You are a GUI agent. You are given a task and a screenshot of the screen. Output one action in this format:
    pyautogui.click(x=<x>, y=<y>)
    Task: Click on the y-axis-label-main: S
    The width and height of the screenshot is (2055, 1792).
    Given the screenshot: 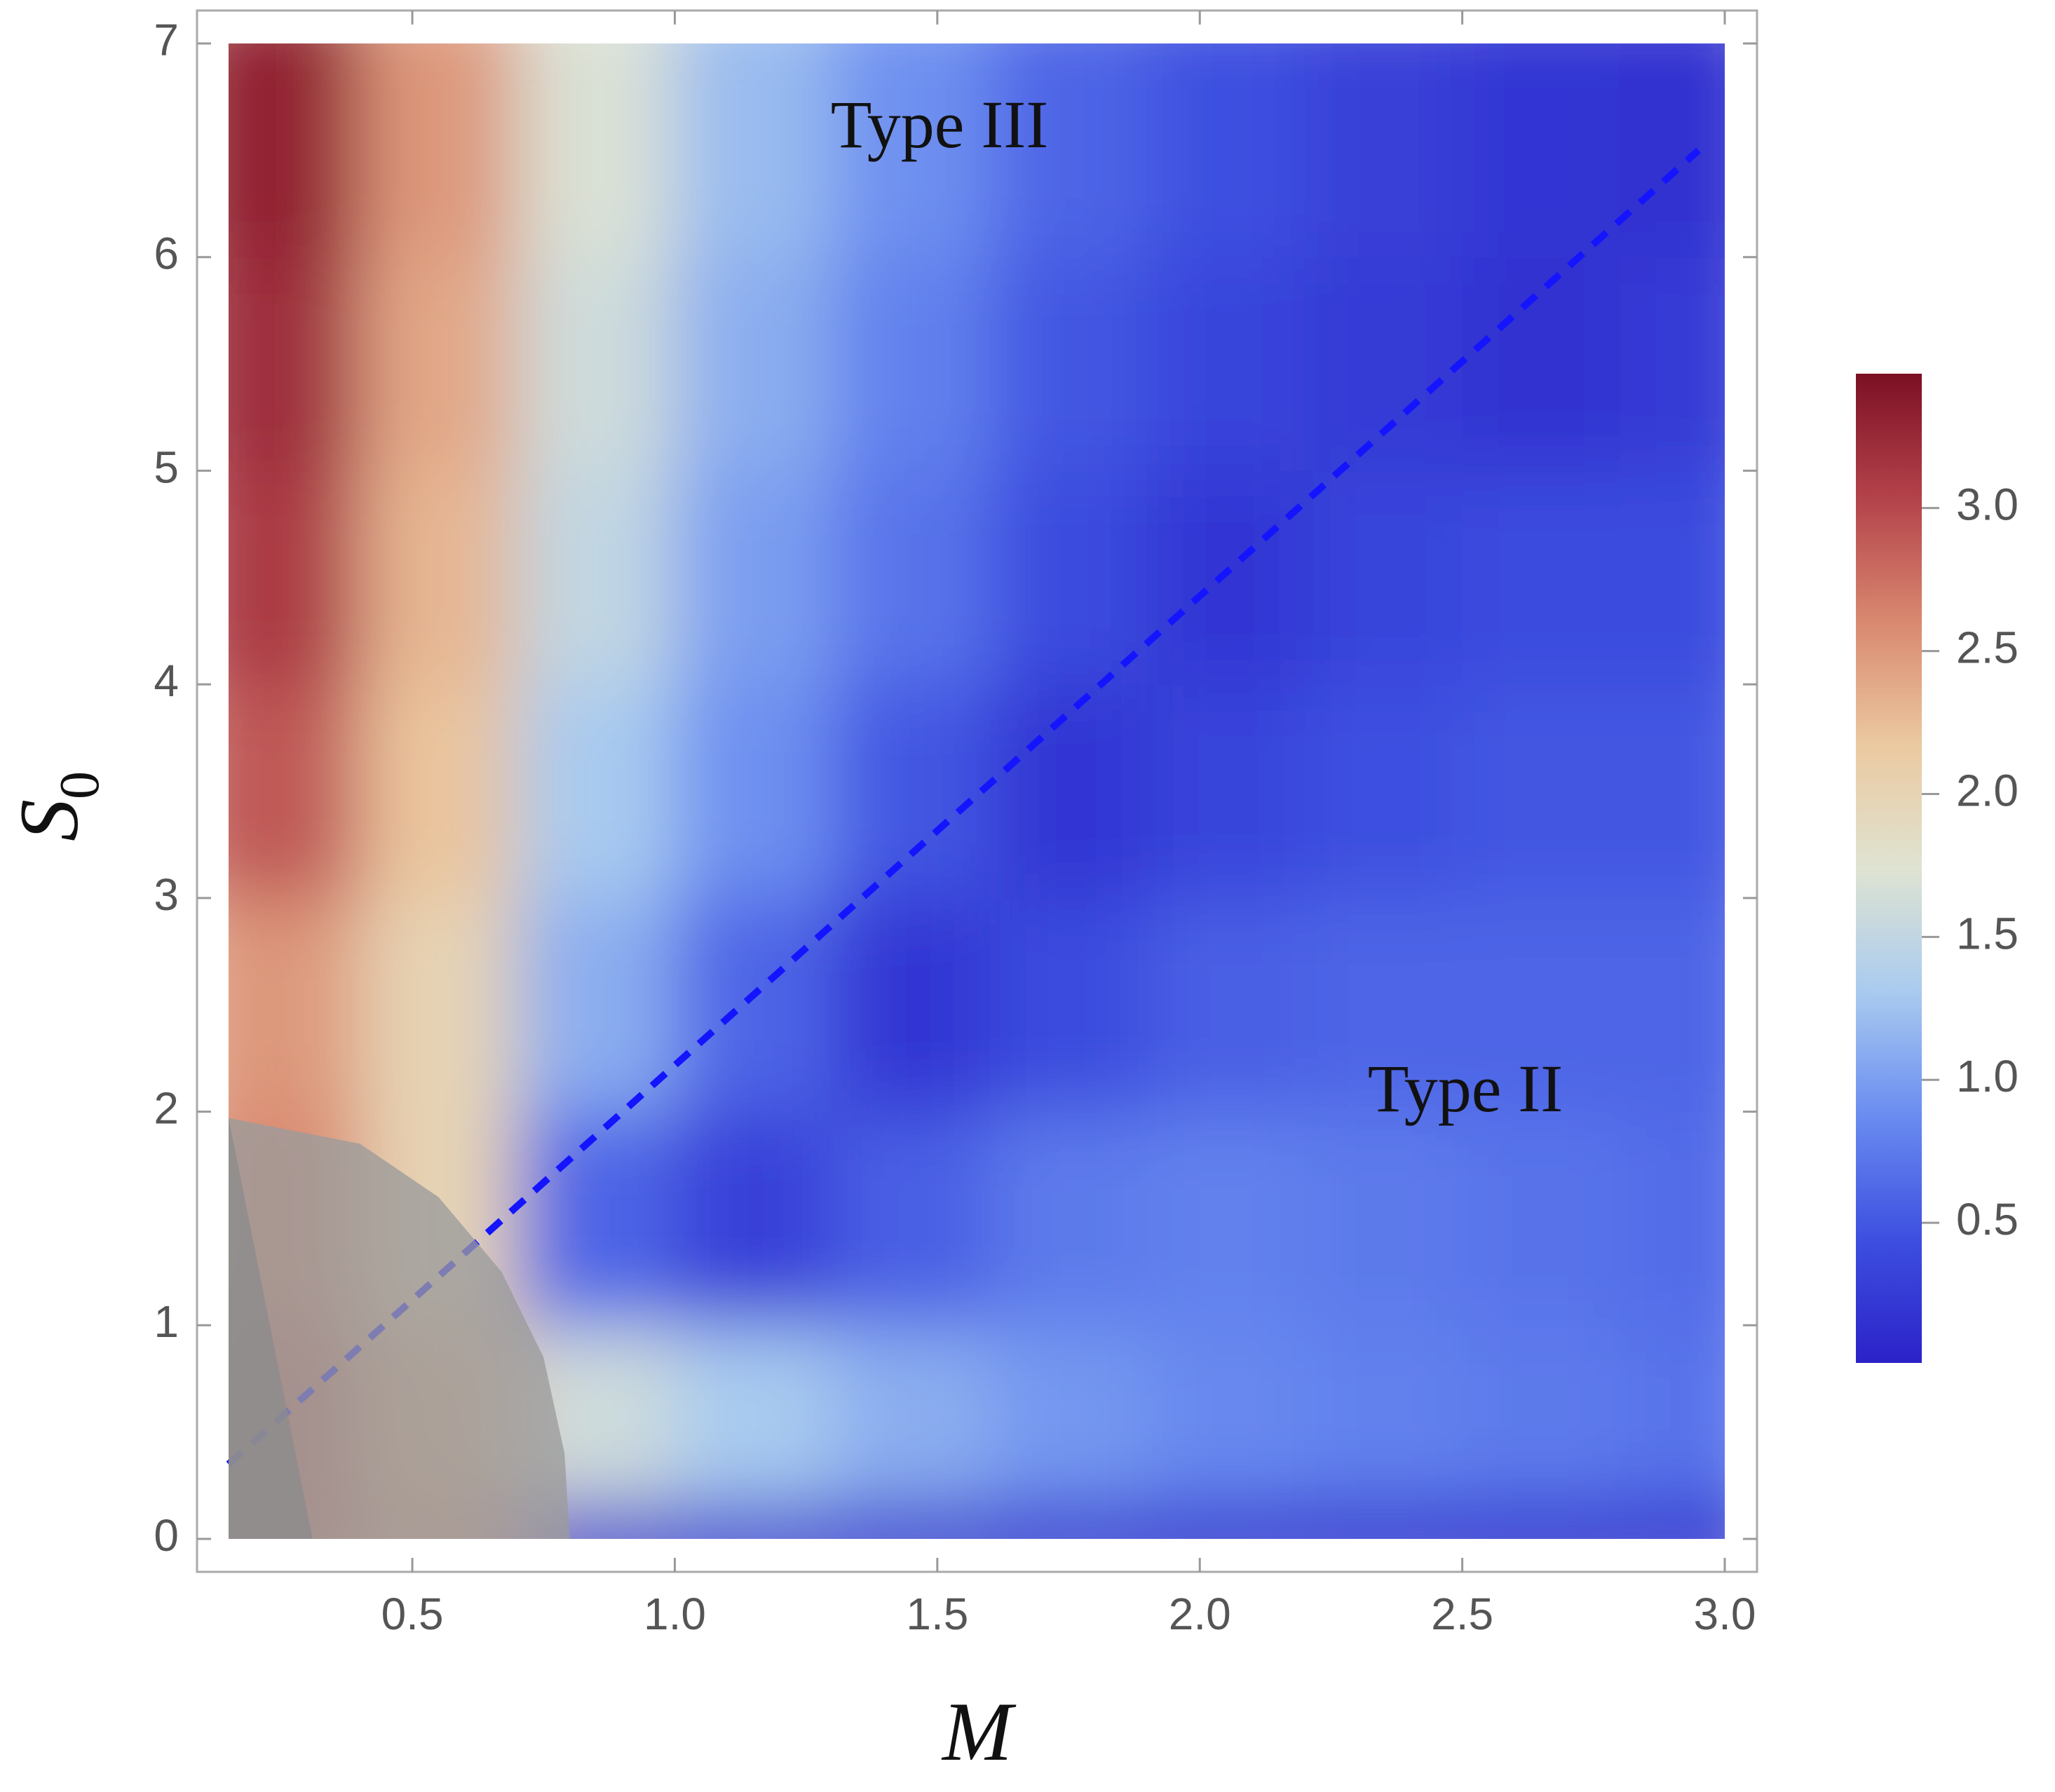 What is the action you would take?
    pyautogui.click(x=48, y=820)
    